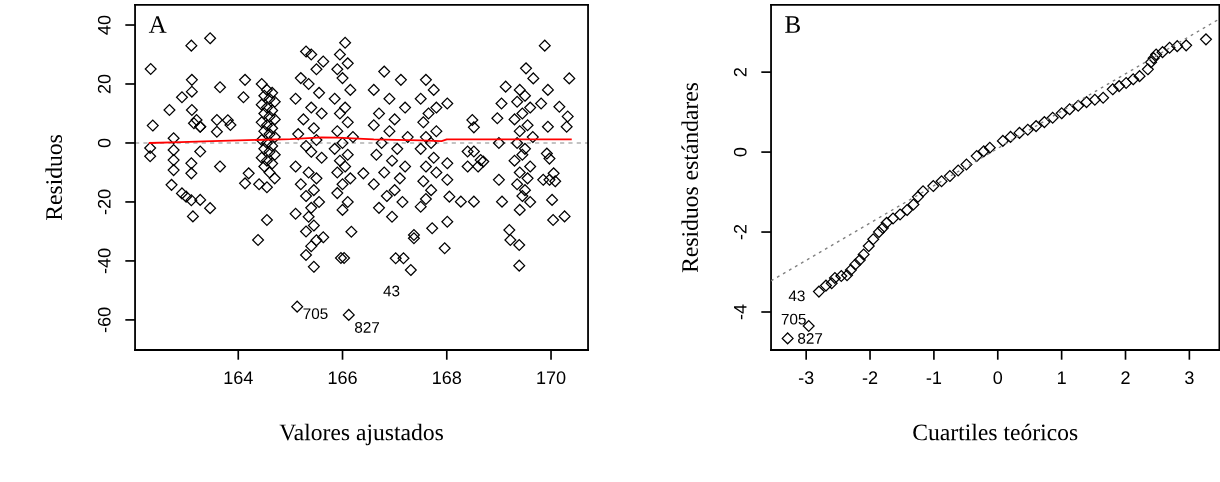 Image resolution: width=1220 pixels, height=482 pixels. What do you see at coordinates (104, 320) in the screenshot?
I see `y-tick-label: -60` at bounding box center [104, 320].